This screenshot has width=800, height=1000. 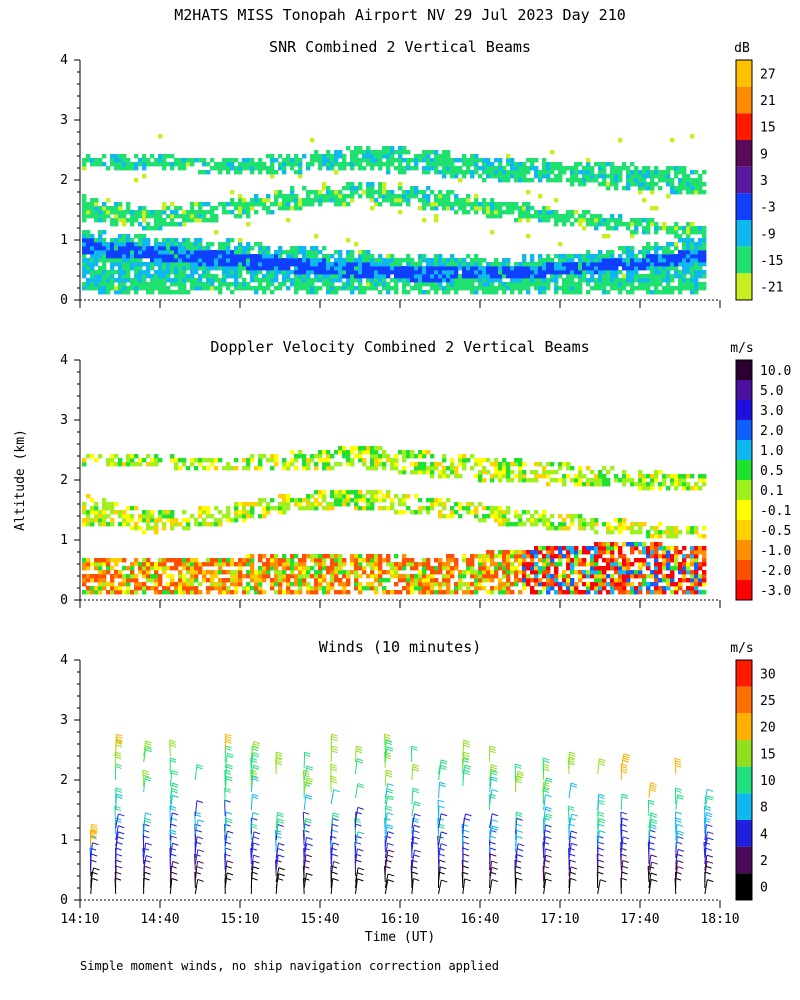 What do you see at coordinates (744, 233) in the screenshot?
I see `colorbar-swatch` at bounding box center [744, 233].